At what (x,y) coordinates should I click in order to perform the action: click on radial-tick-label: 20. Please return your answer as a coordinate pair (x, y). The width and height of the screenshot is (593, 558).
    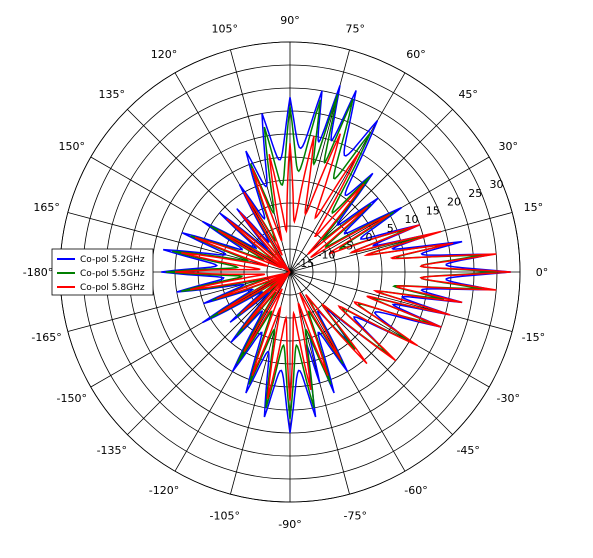
    Looking at the image, I should click on (454, 202).